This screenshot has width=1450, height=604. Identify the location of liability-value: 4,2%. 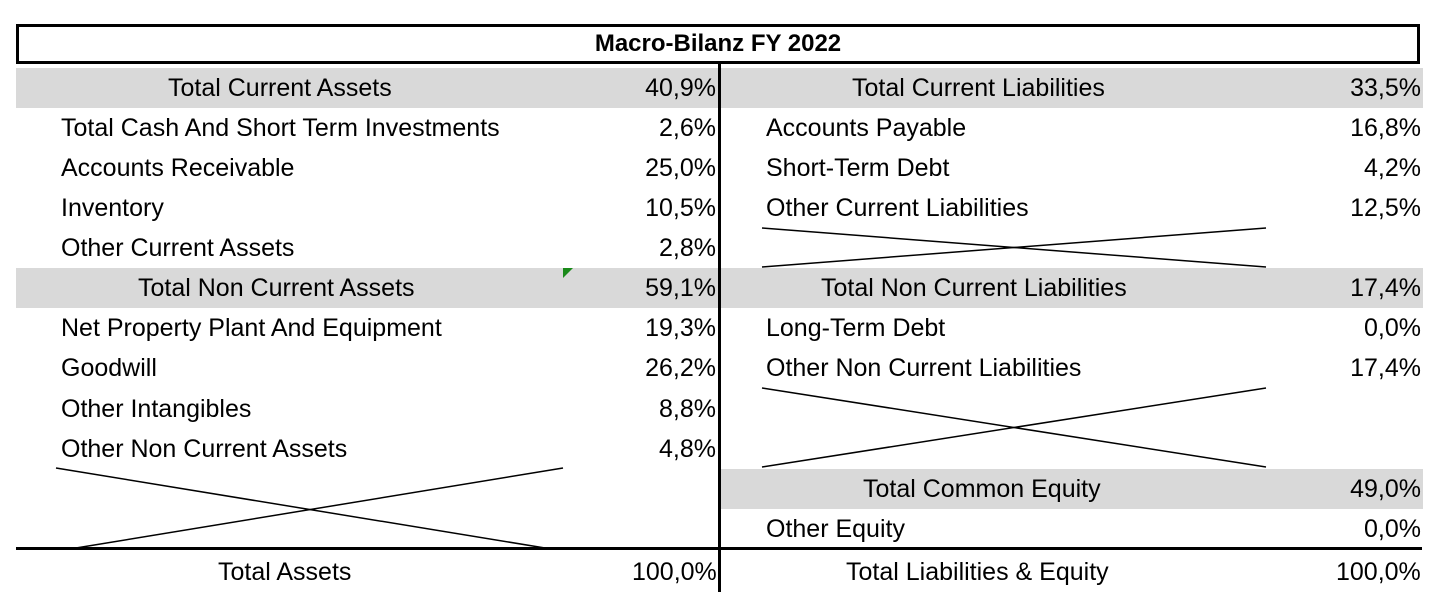
(1392, 167).